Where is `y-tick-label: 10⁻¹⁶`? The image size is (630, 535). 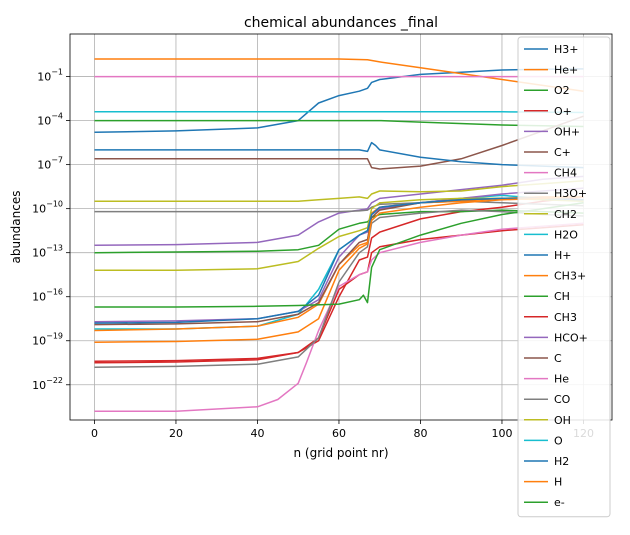
y-tick-label: 10⁻¹⁶ is located at coordinates (47, 296).